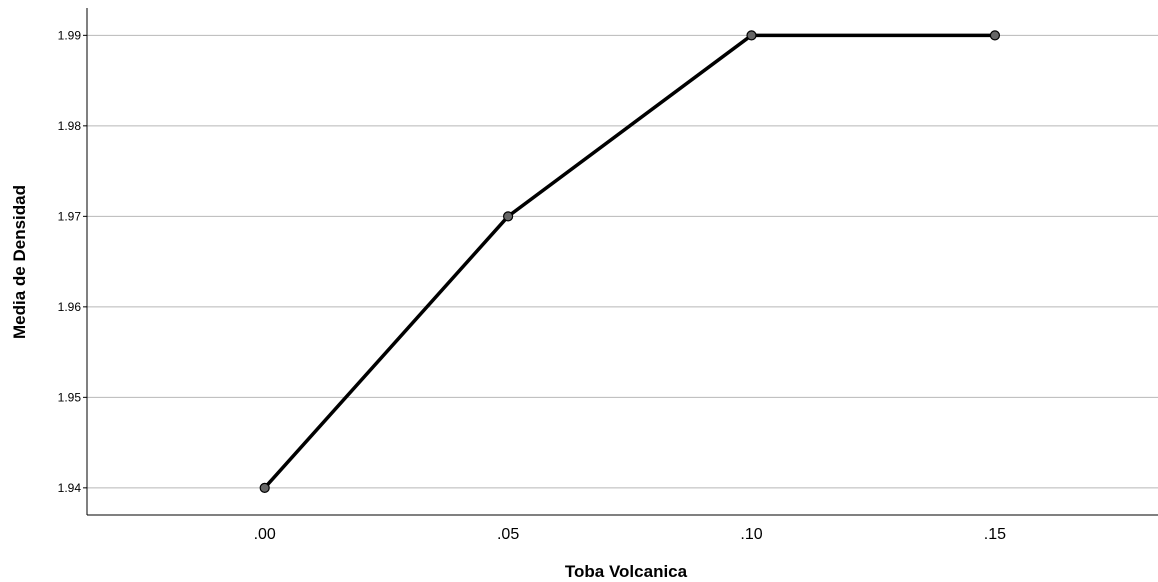 The height and width of the screenshot is (582, 1158). What do you see at coordinates (70, 488) in the screenshot?
I see `y-tick-label: 1.94` at bounding box center [70, 488].